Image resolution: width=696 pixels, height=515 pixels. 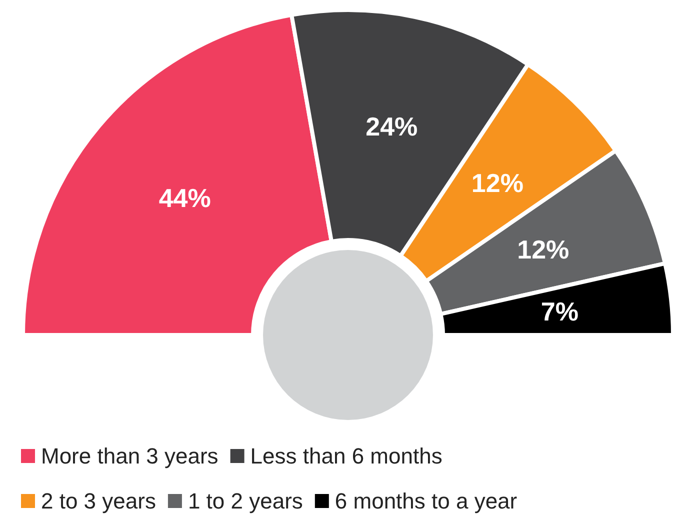 I want to click on data-label: 44%, so click(x=184, y=198).